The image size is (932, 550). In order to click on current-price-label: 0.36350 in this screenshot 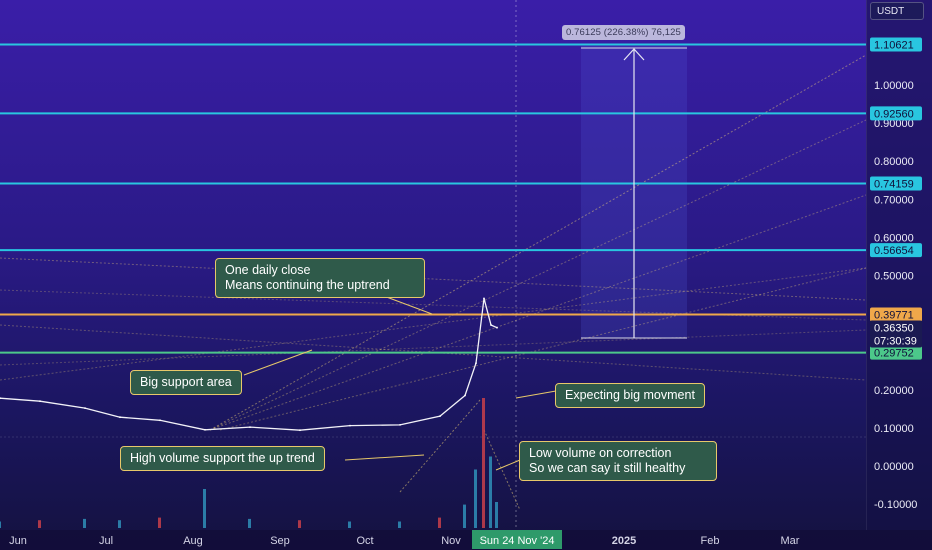, I will do `click(894, 329)`.